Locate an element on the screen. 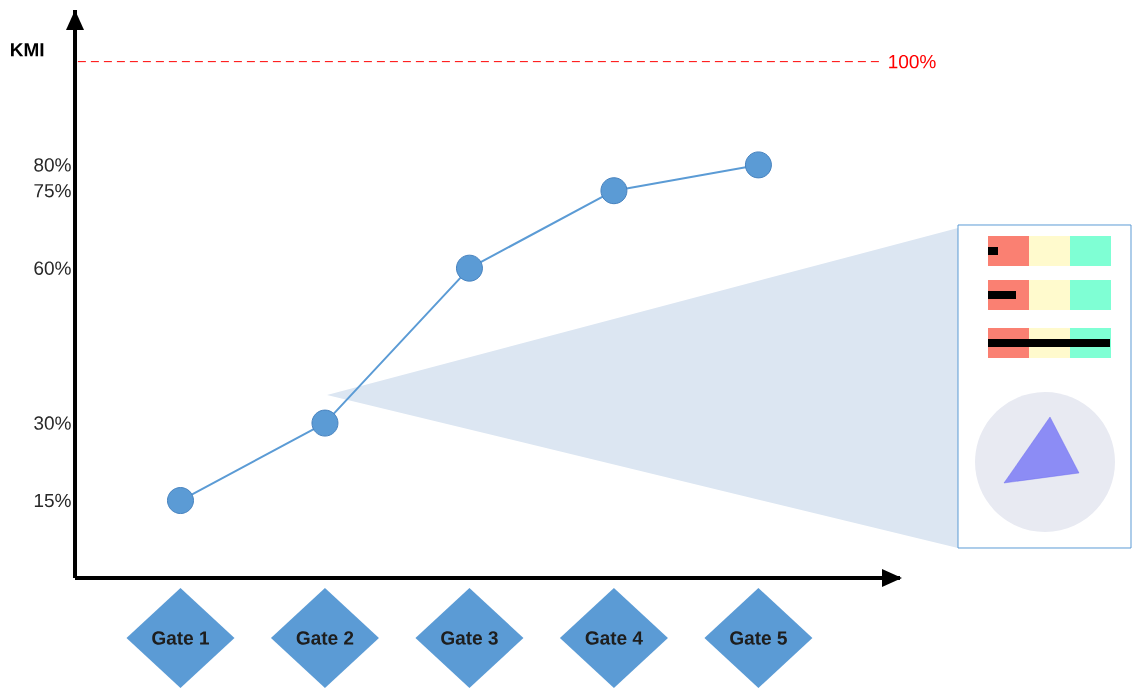  x-tick-label: Gate 2 is located at coordinates (325, 638).